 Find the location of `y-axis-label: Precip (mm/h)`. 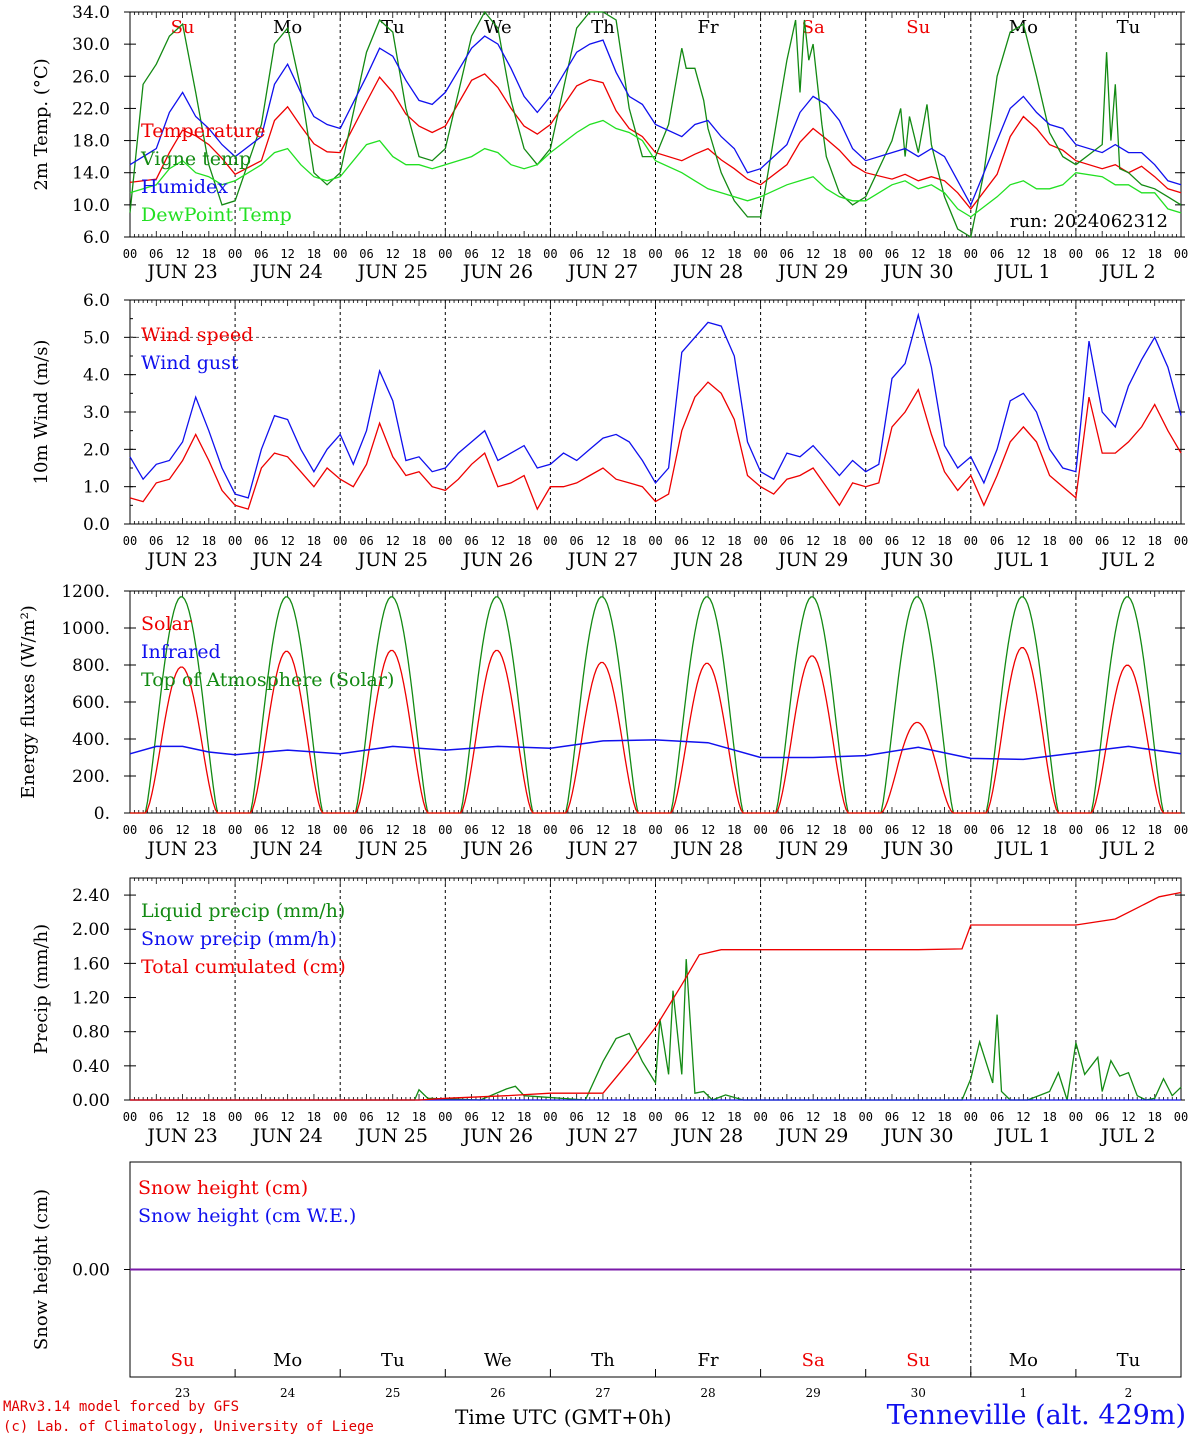

y-axis-label: Precip (mm/h) is located at coordinates (41, 989).